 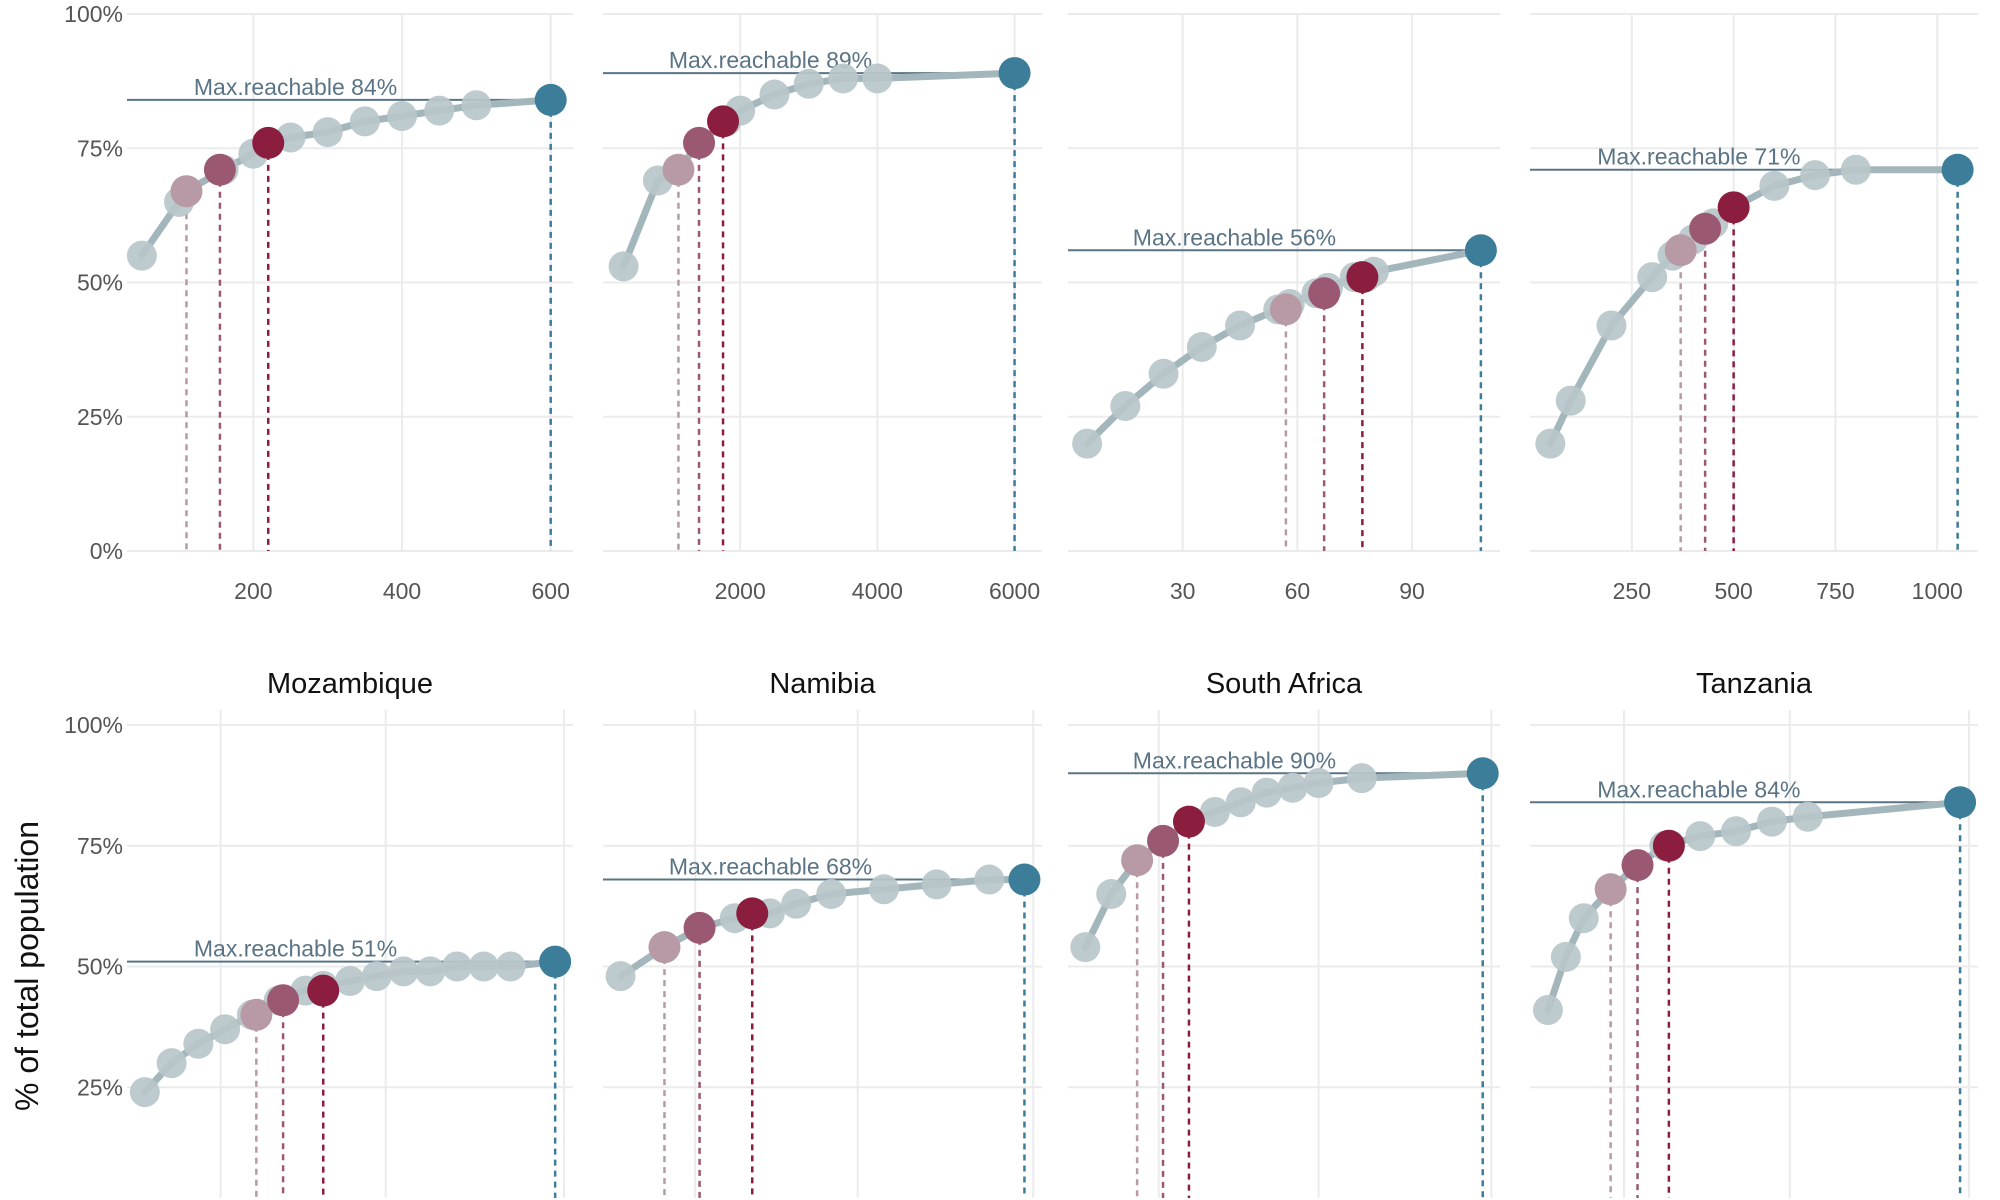 What do you see at coordinates (770, 867) in the screenshot?
I see `max-reachable-label: Max.reachable 68%` at bounding box center [770, 867].